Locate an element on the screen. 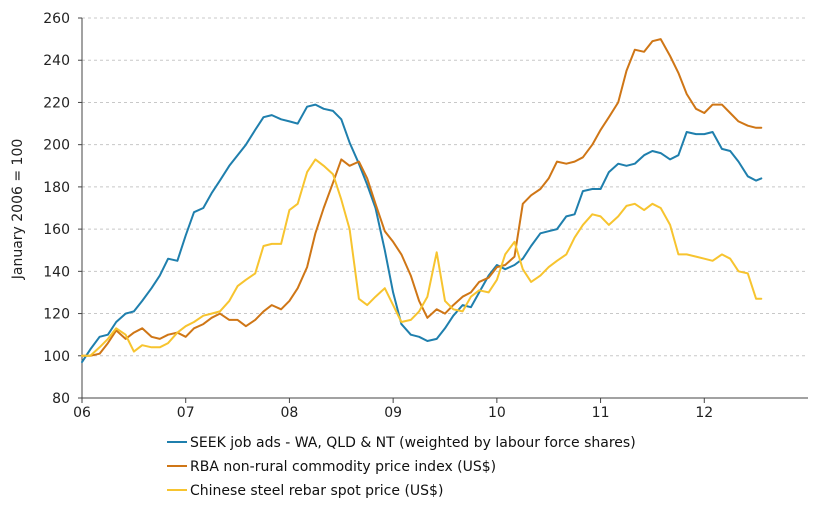 This screenshot has width=827, height=508. y-tick-label: 200 is located at coordinates (56, 146).